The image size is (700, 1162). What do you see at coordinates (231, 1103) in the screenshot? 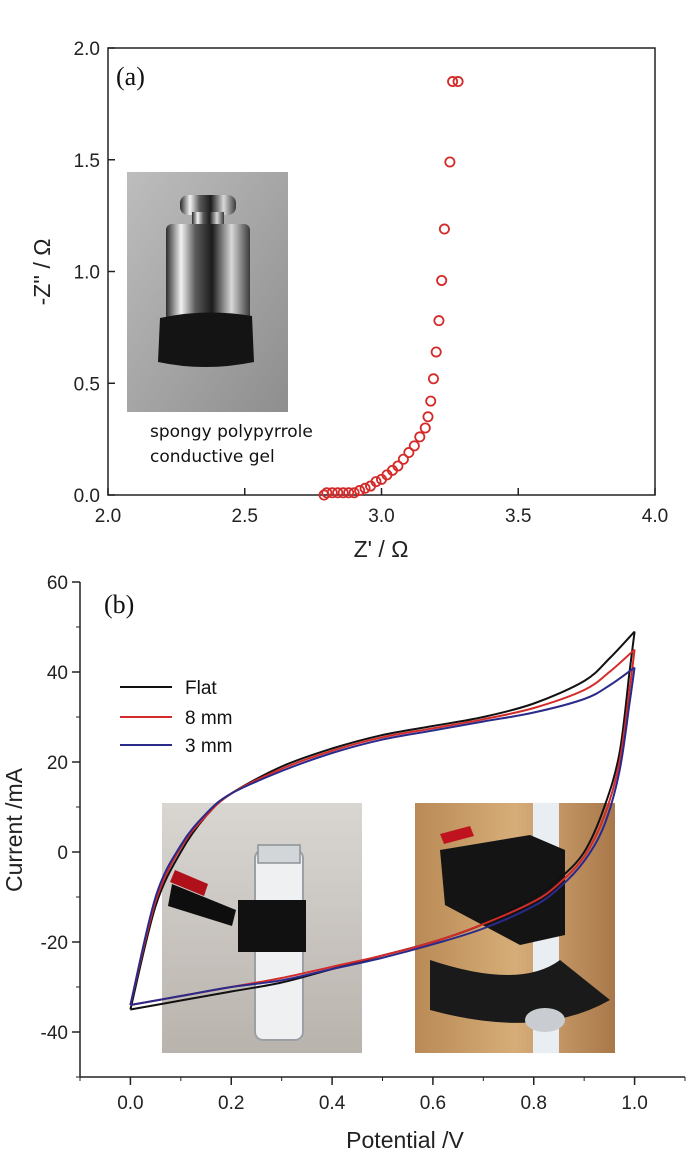
I see `panel-b-x-tick-label: 0.2` at bounding box center [231, 1103].